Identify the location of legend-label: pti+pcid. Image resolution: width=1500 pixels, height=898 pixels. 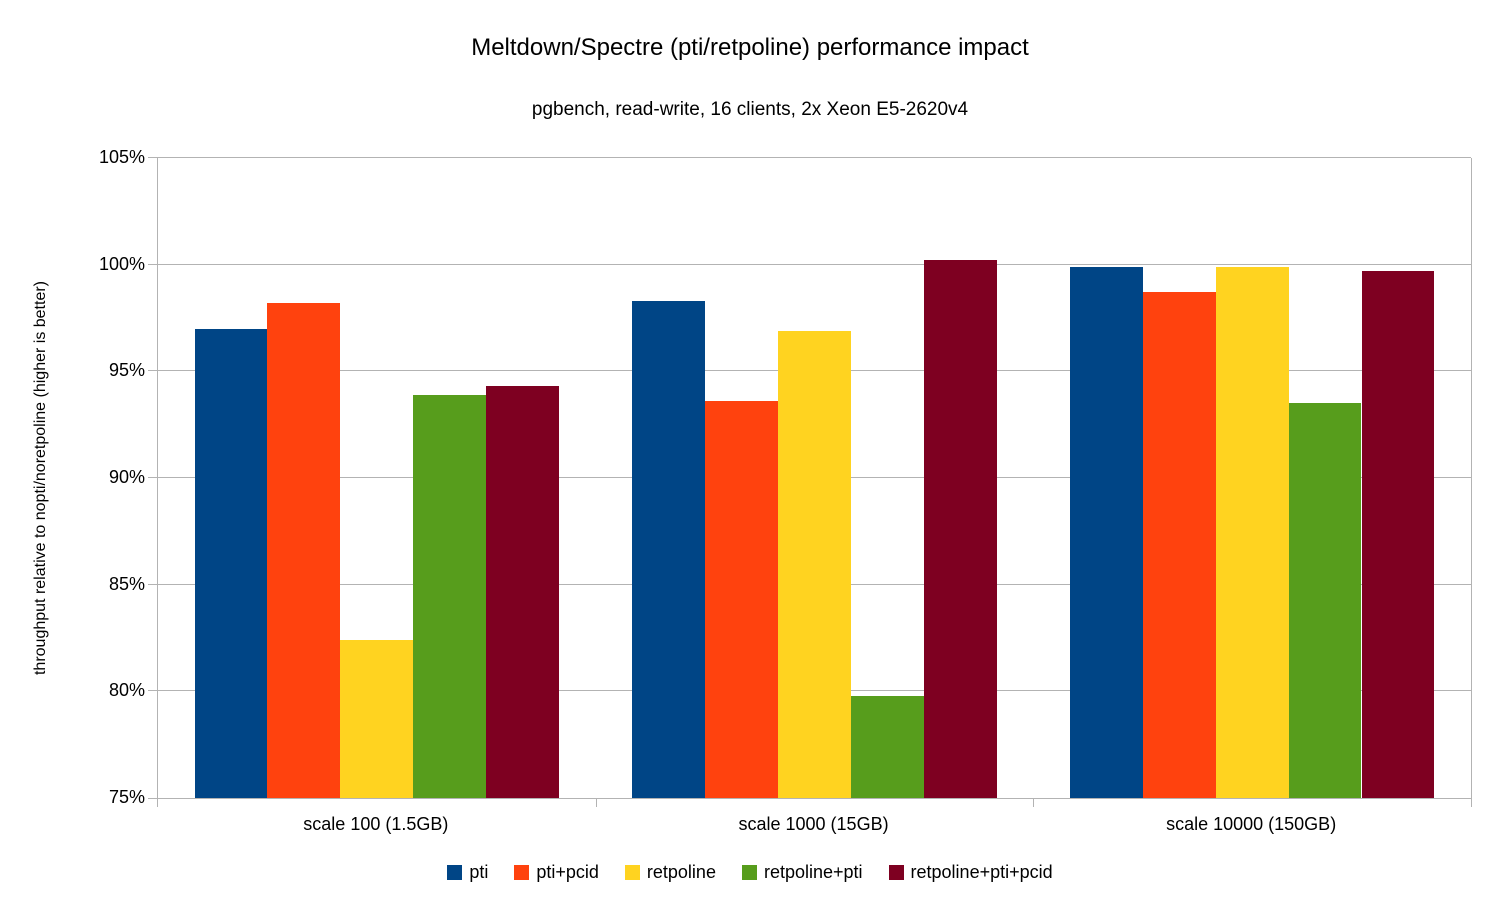
(567, 872).